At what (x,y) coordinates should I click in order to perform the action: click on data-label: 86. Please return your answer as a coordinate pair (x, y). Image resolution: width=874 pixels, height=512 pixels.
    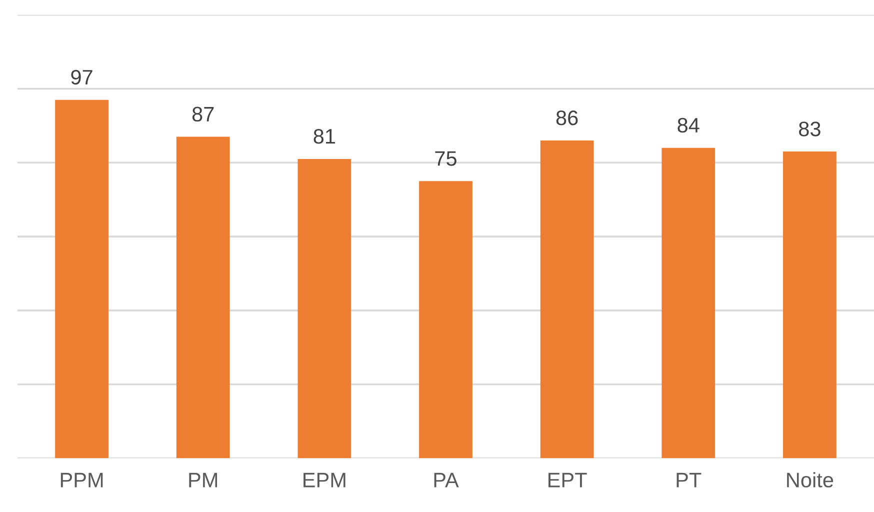
    Looking at the image, I should click on (567, 118).